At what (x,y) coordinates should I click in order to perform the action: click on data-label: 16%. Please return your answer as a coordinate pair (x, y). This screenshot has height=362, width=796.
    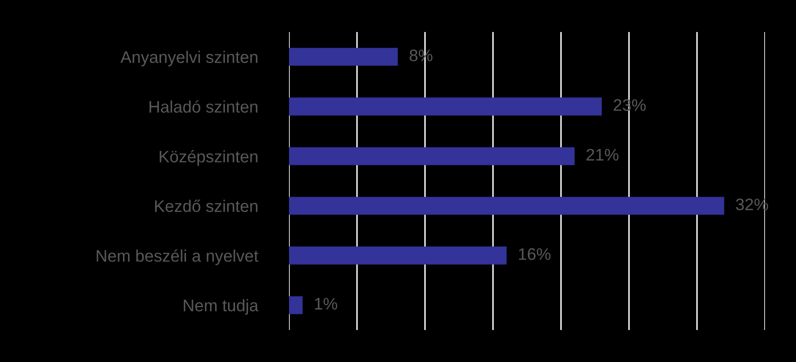
    Looking at the image, I should click on (534, 254).